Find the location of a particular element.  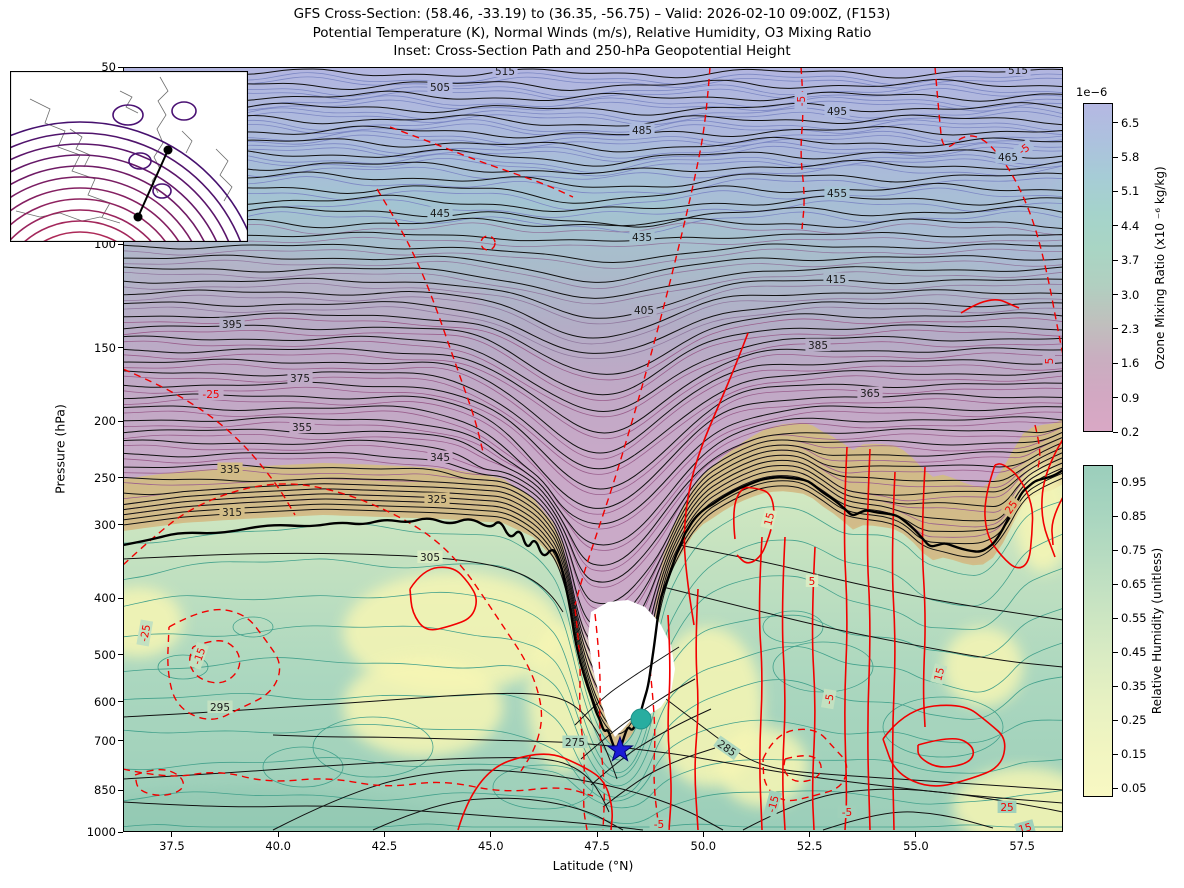

colorbar-tick-label: 0.2 is located at coordinates (1130, 432).